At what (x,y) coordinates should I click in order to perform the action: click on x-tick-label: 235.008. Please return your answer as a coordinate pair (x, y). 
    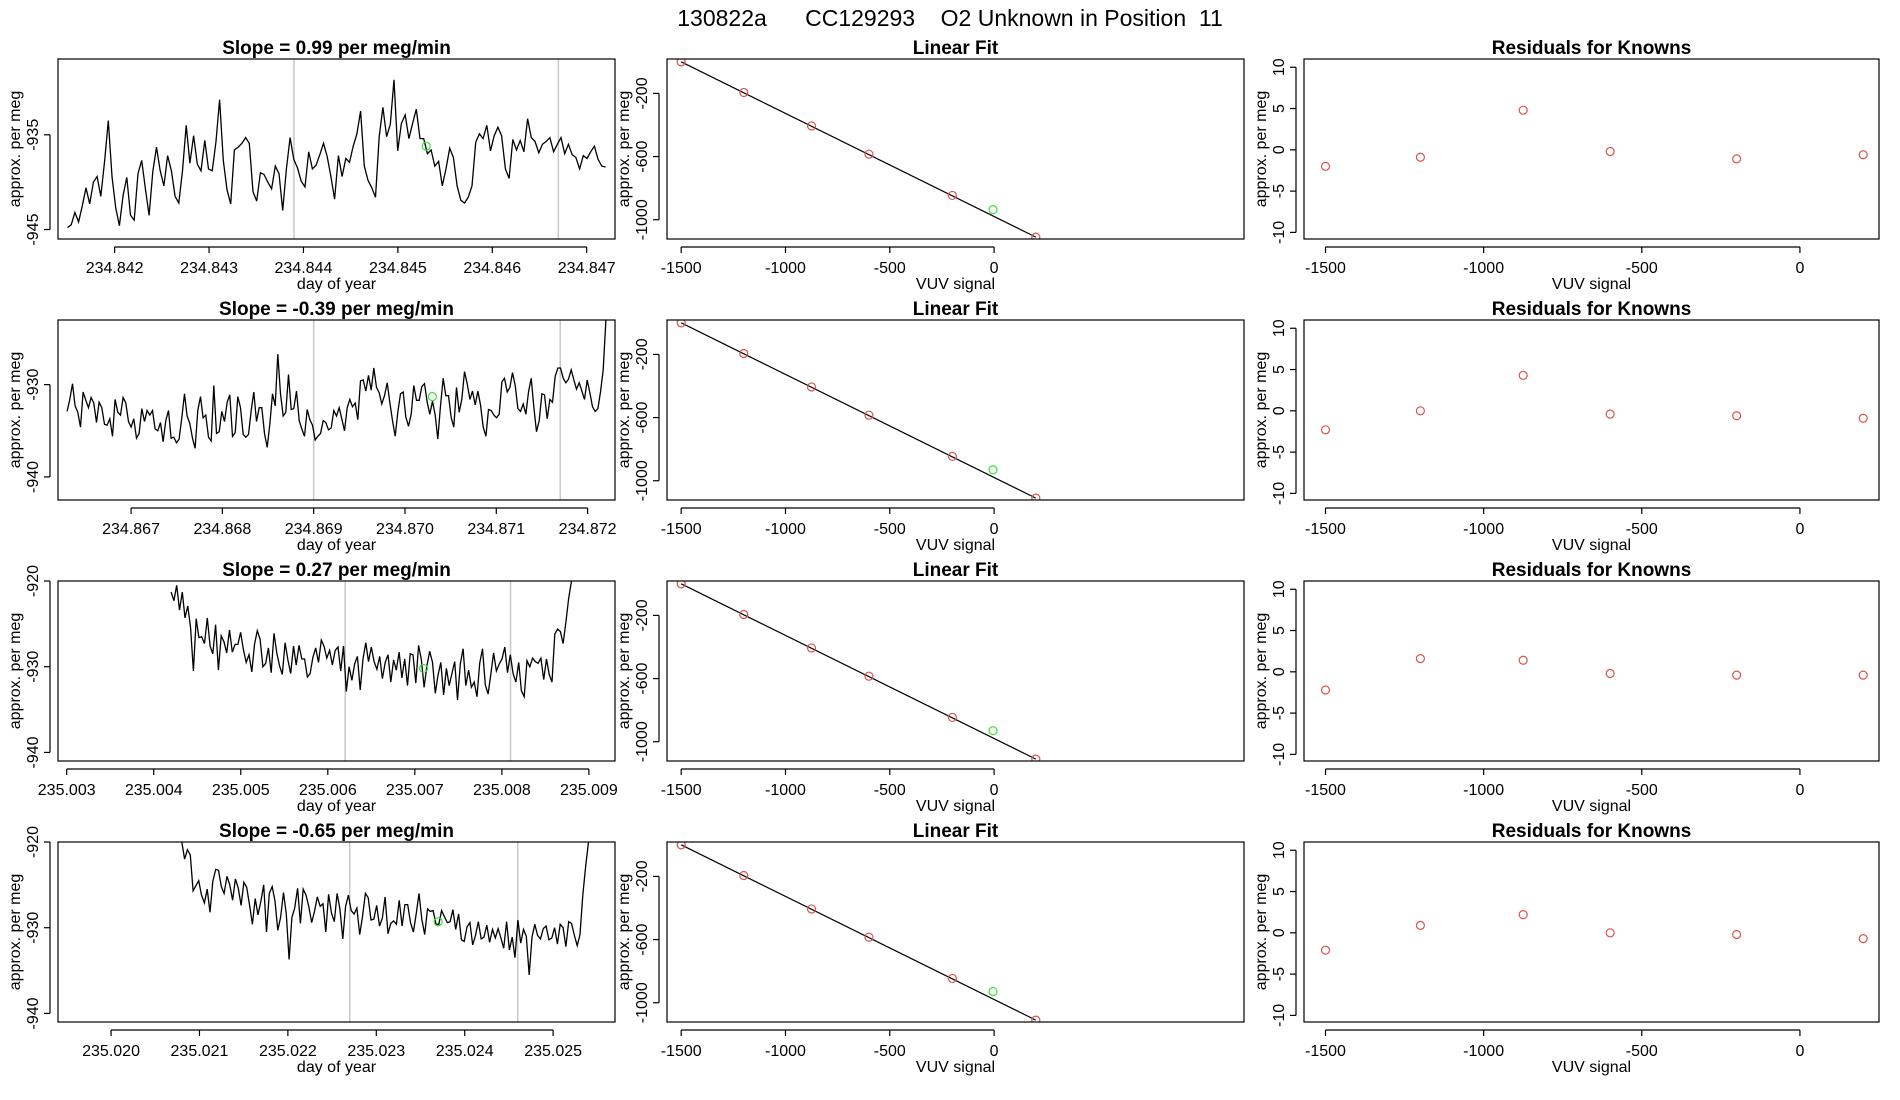
    Looking at the image, I should click on (502, 790).